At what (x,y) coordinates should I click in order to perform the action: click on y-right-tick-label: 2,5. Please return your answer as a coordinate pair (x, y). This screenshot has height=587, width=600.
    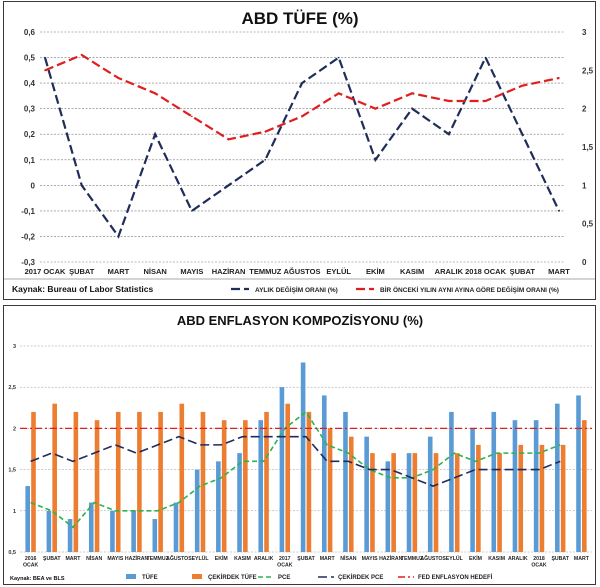
    Looking at the image, I should click on (588, 70).